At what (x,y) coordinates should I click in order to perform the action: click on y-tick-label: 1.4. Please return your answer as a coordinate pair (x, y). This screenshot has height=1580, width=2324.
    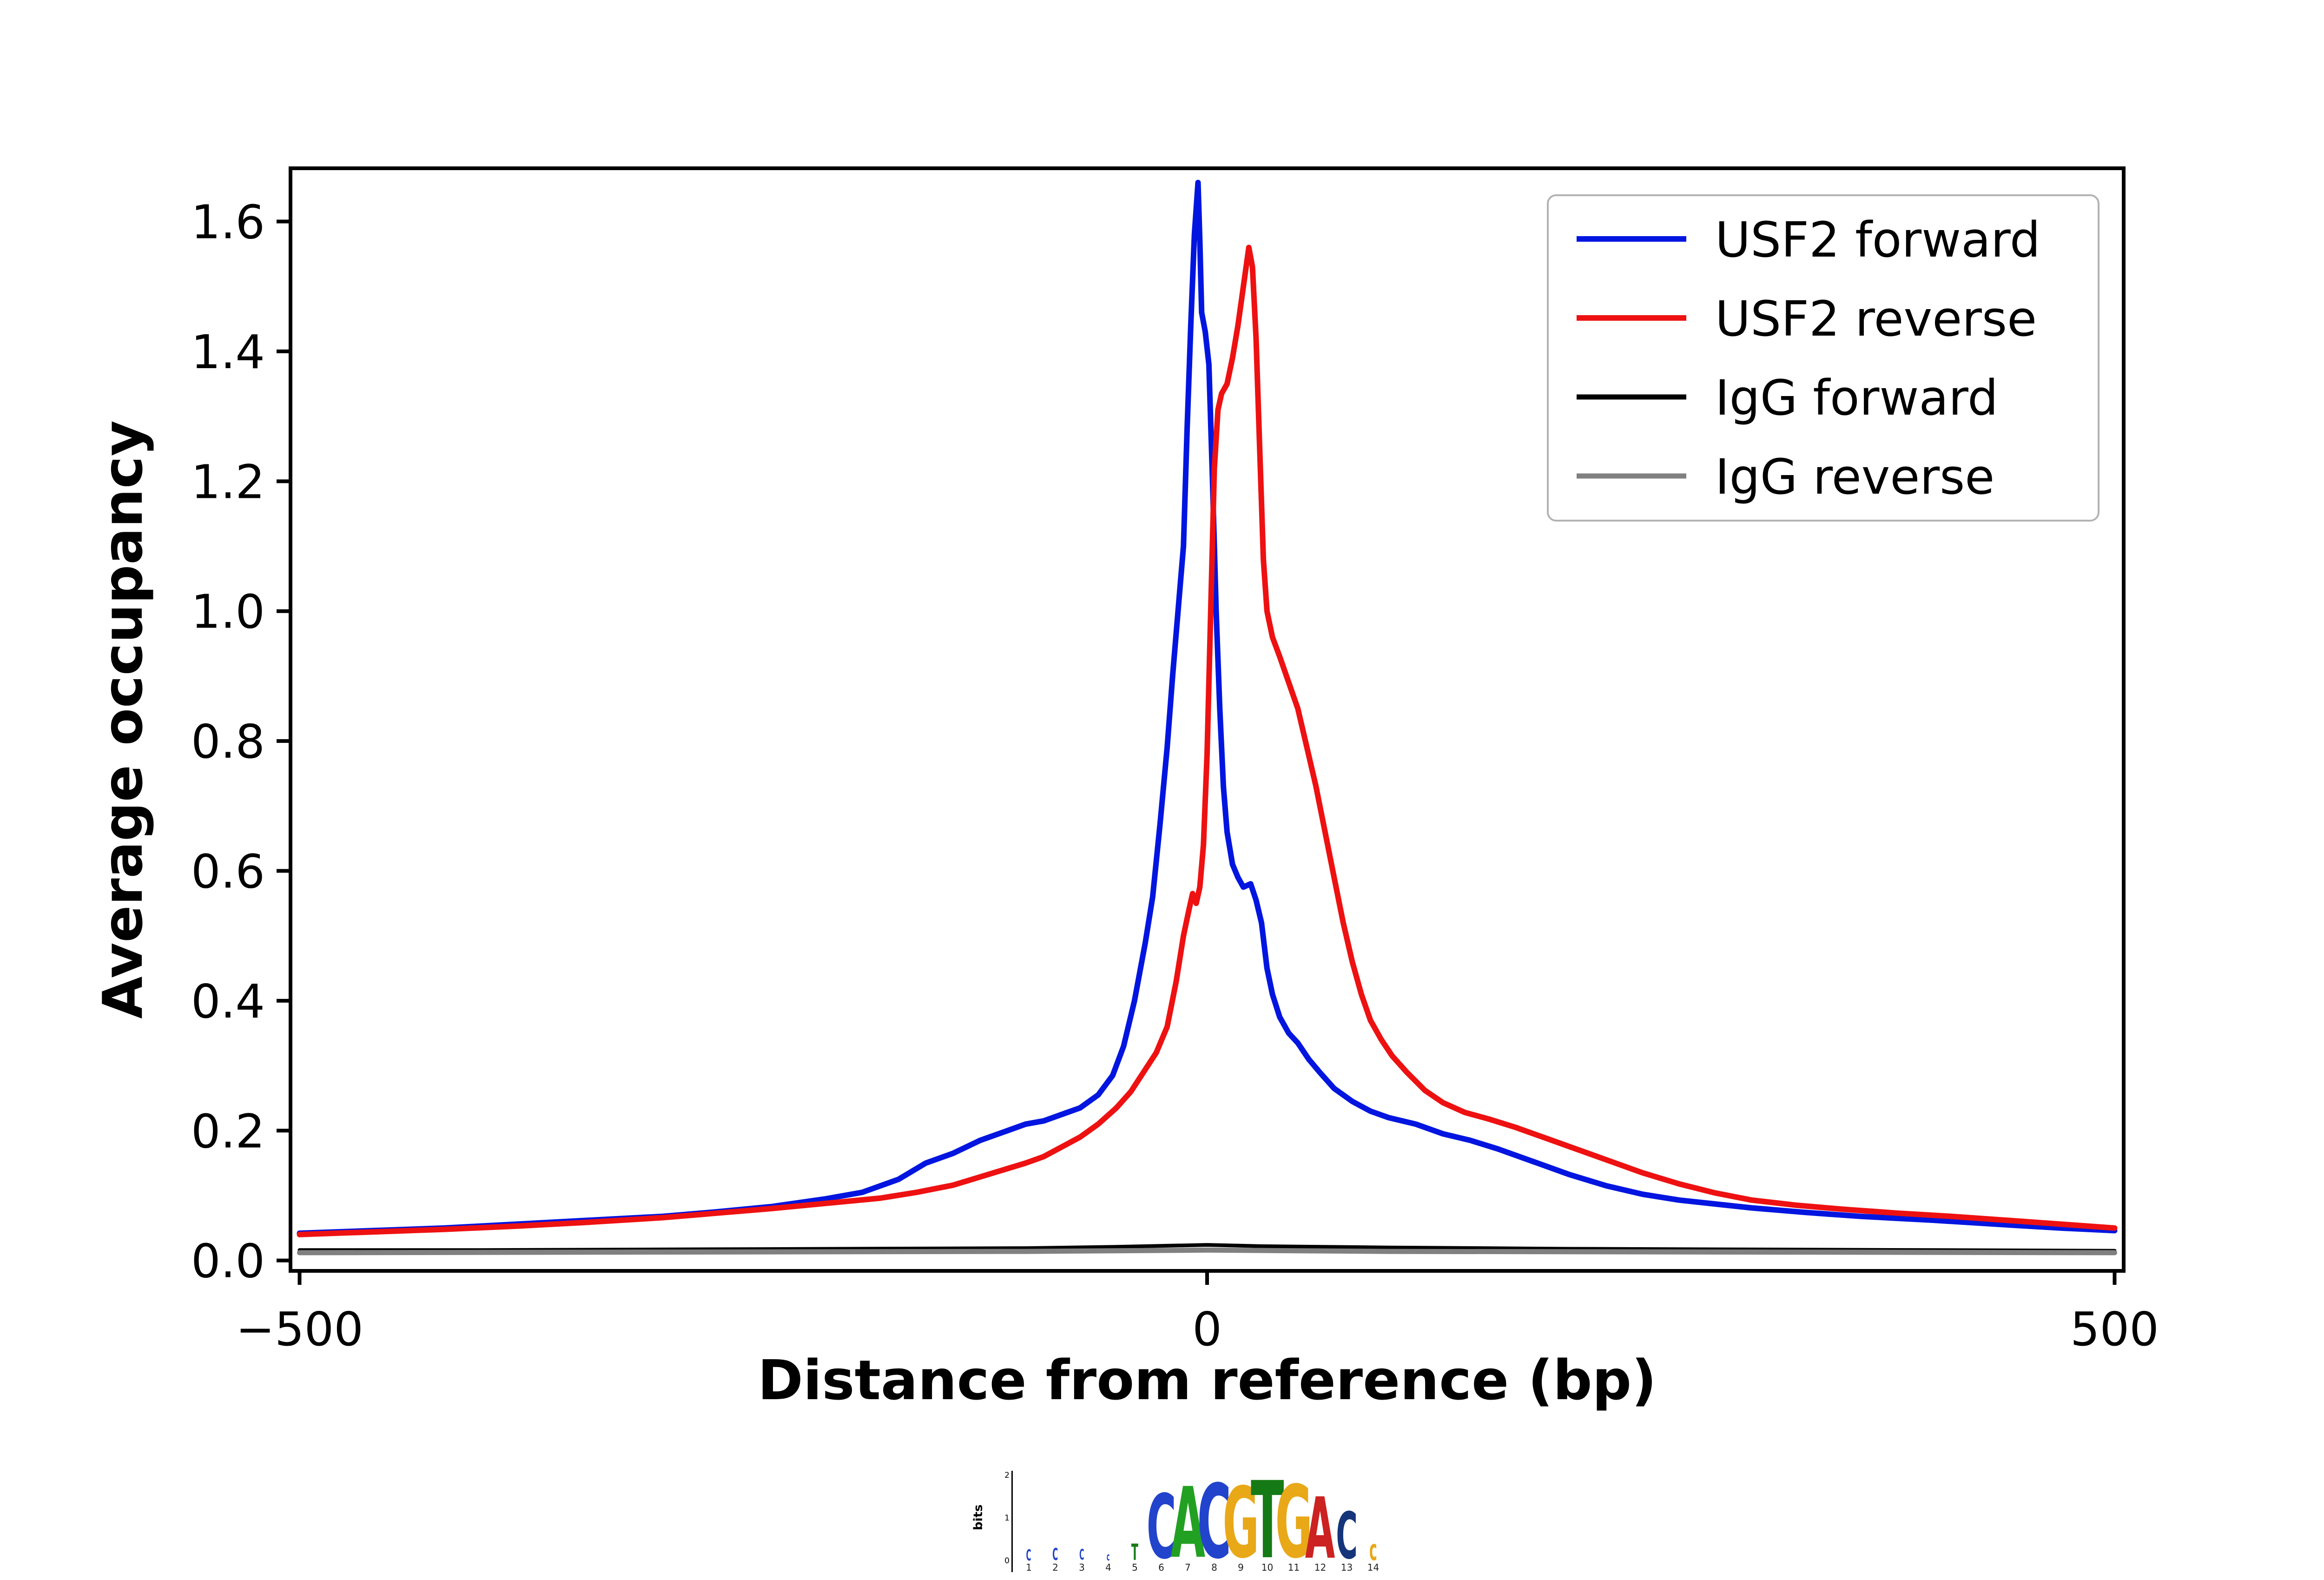
    Looking at the image, I should click on (228, 352).